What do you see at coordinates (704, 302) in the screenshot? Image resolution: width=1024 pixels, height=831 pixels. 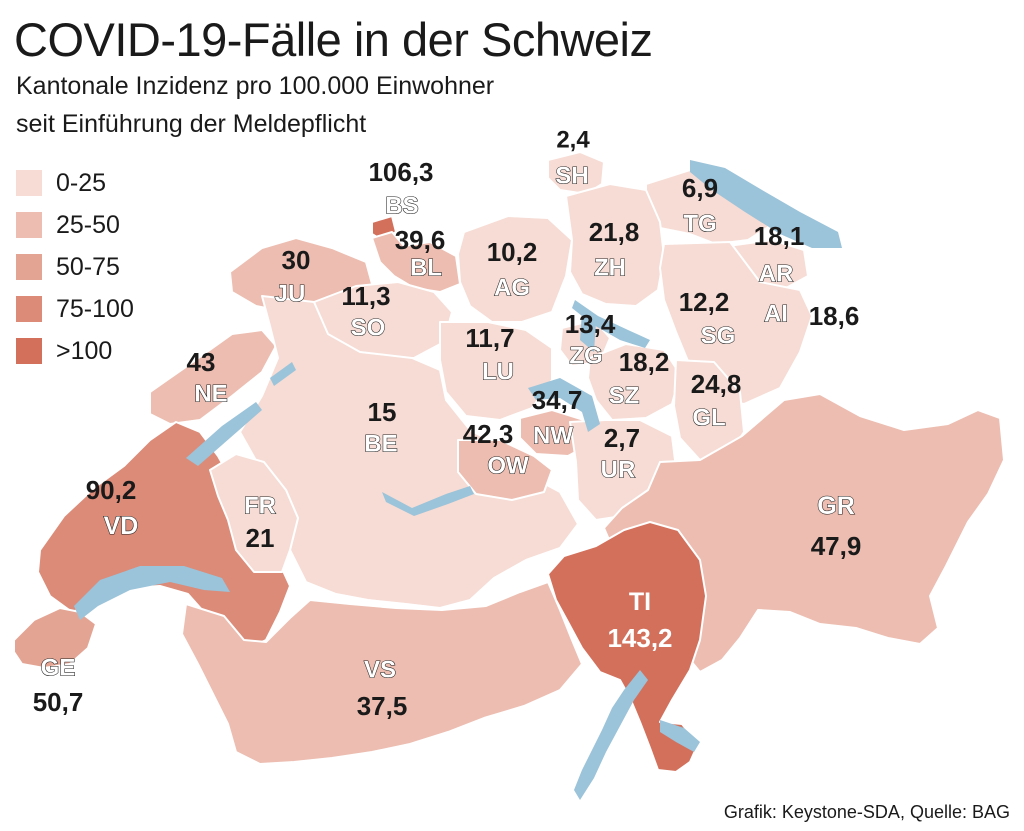 I see `canton-value-sg: 12,2` at bounding box center [704, 302].